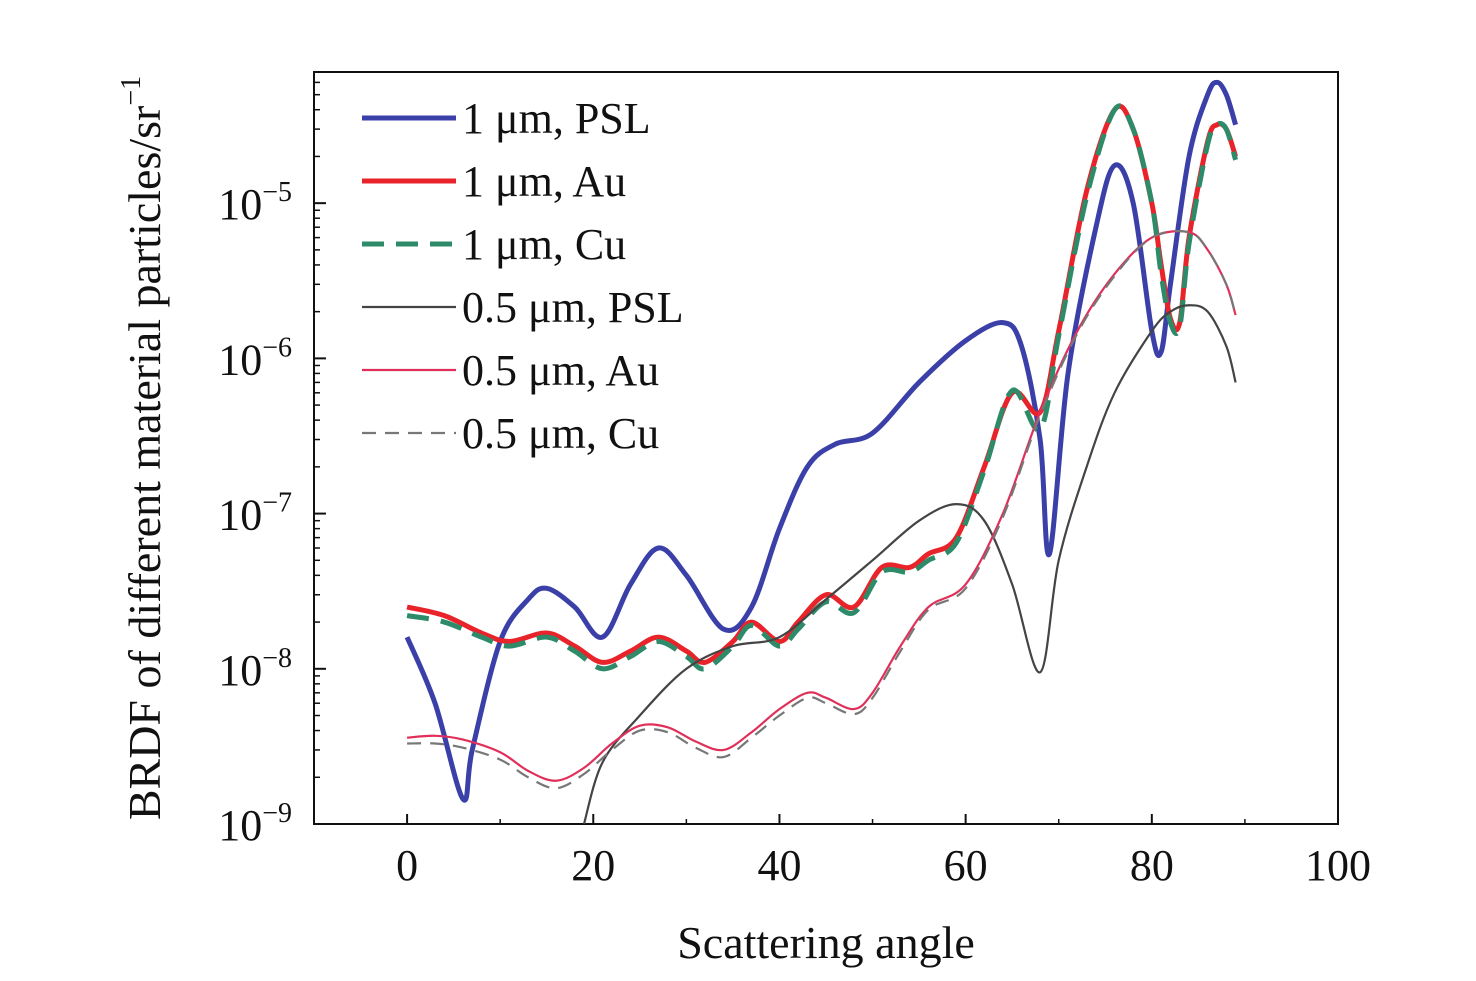  Describe the element at coordinates (560, 370) in the screenshot. I see `legend-label: 0.5 μm, Au` at that location.